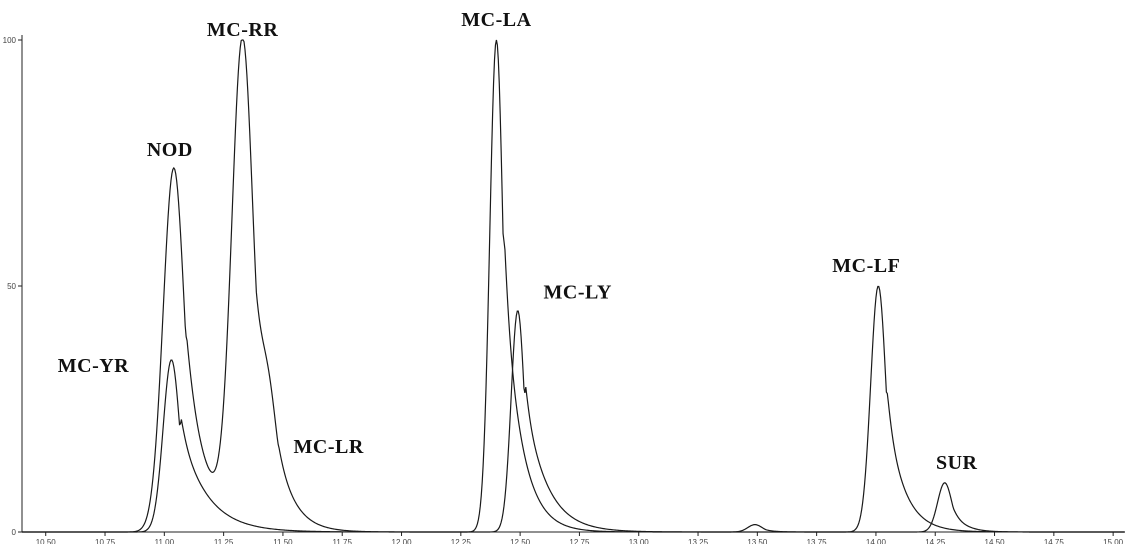 The height and width of the screenshot is (544, 1131). I want to click on x-tick-label: 13.00, so click(639, 541).